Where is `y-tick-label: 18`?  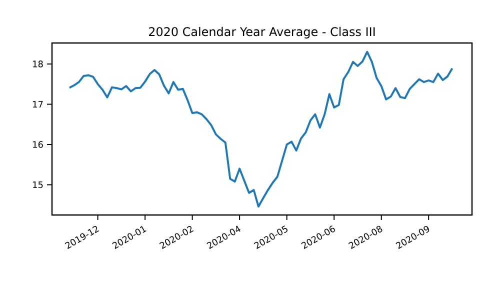 y-tick-label: 18 is located at coordinates (38, 64).